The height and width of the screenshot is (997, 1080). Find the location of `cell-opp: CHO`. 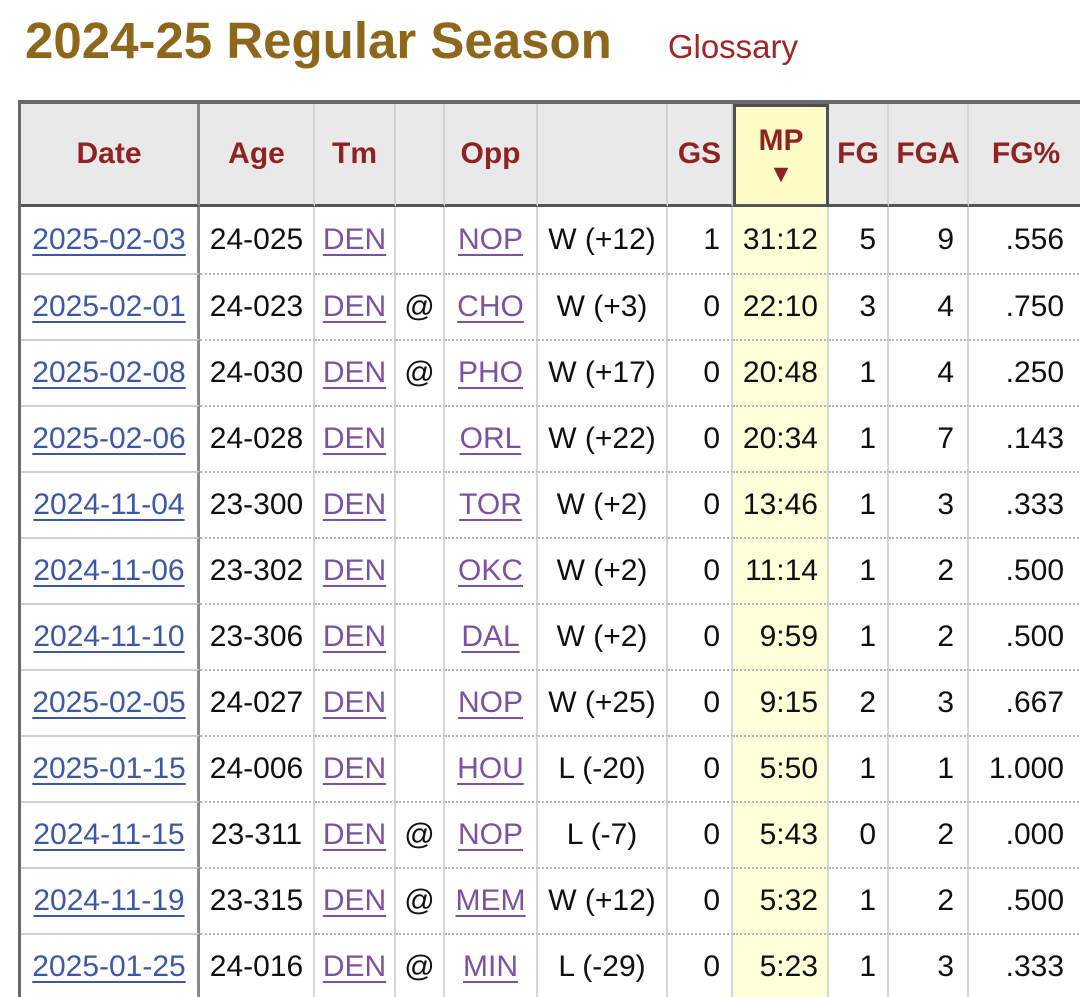

cell-opp: CHO is located at coordinates (491, 305).